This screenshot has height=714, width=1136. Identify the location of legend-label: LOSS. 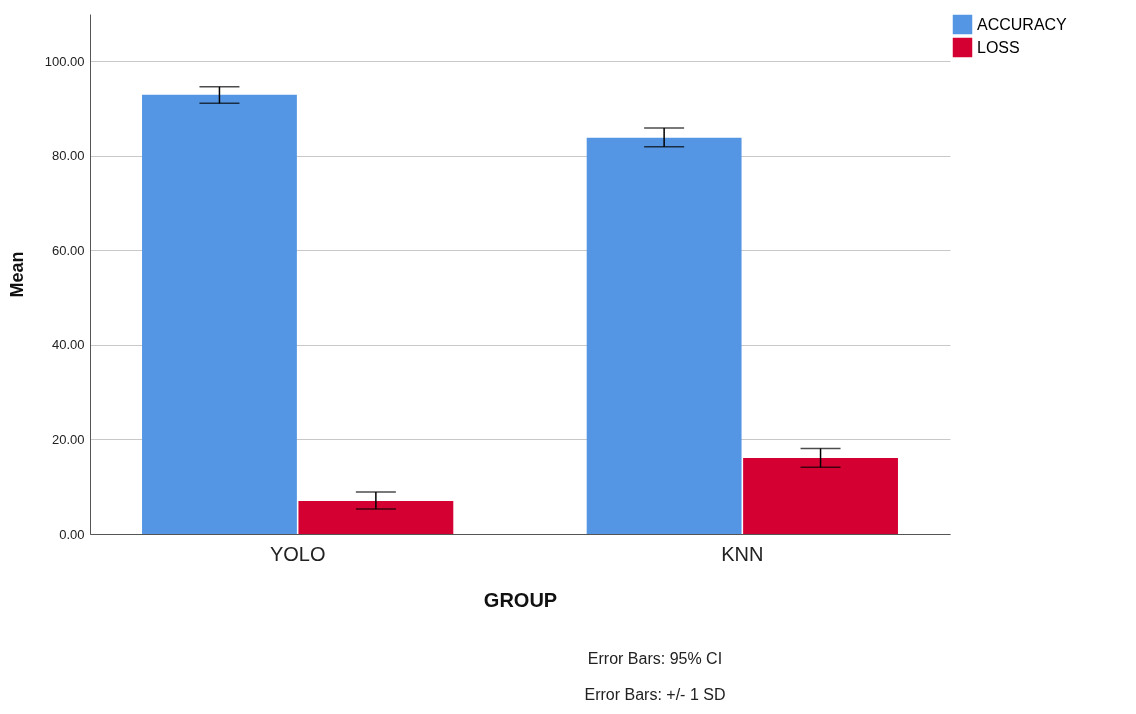
(998, 47).